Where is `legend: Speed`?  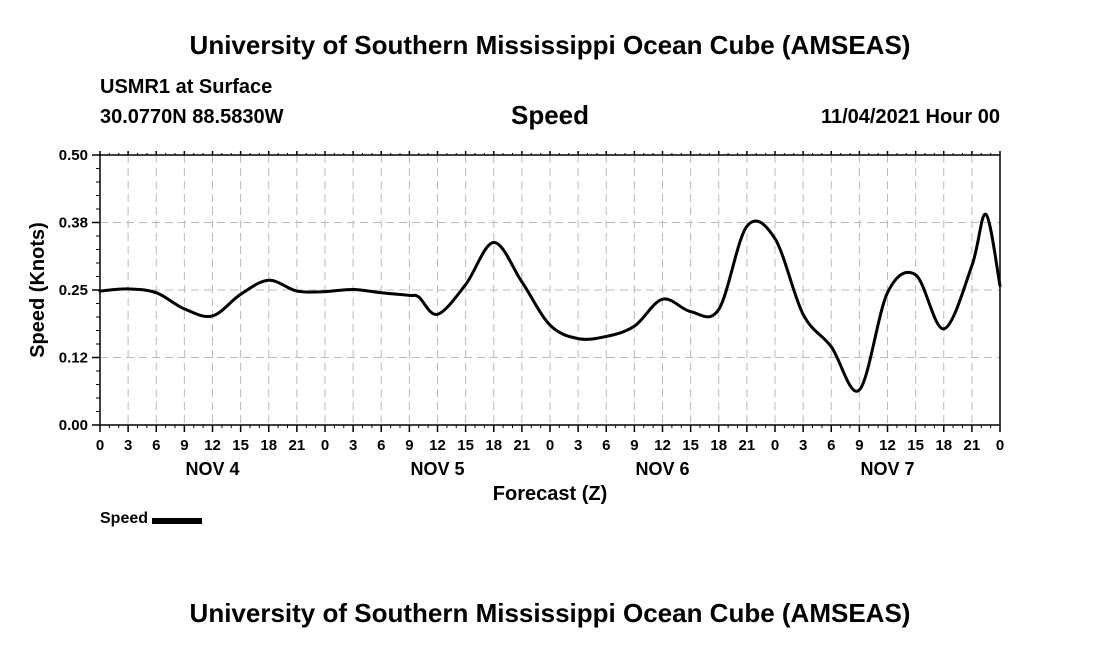 legend: Speed is located at coordinates (151, 519).